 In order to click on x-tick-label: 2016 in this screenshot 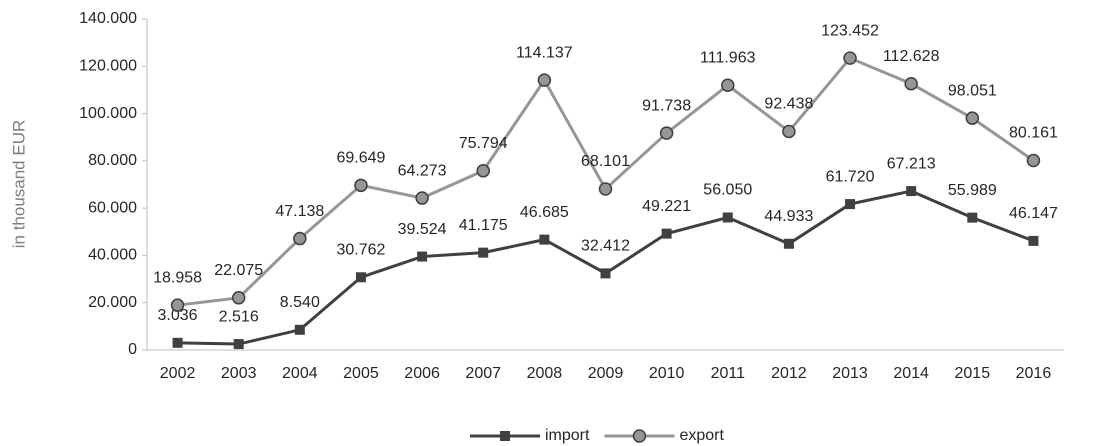, I will do `click(1034, 373)`.